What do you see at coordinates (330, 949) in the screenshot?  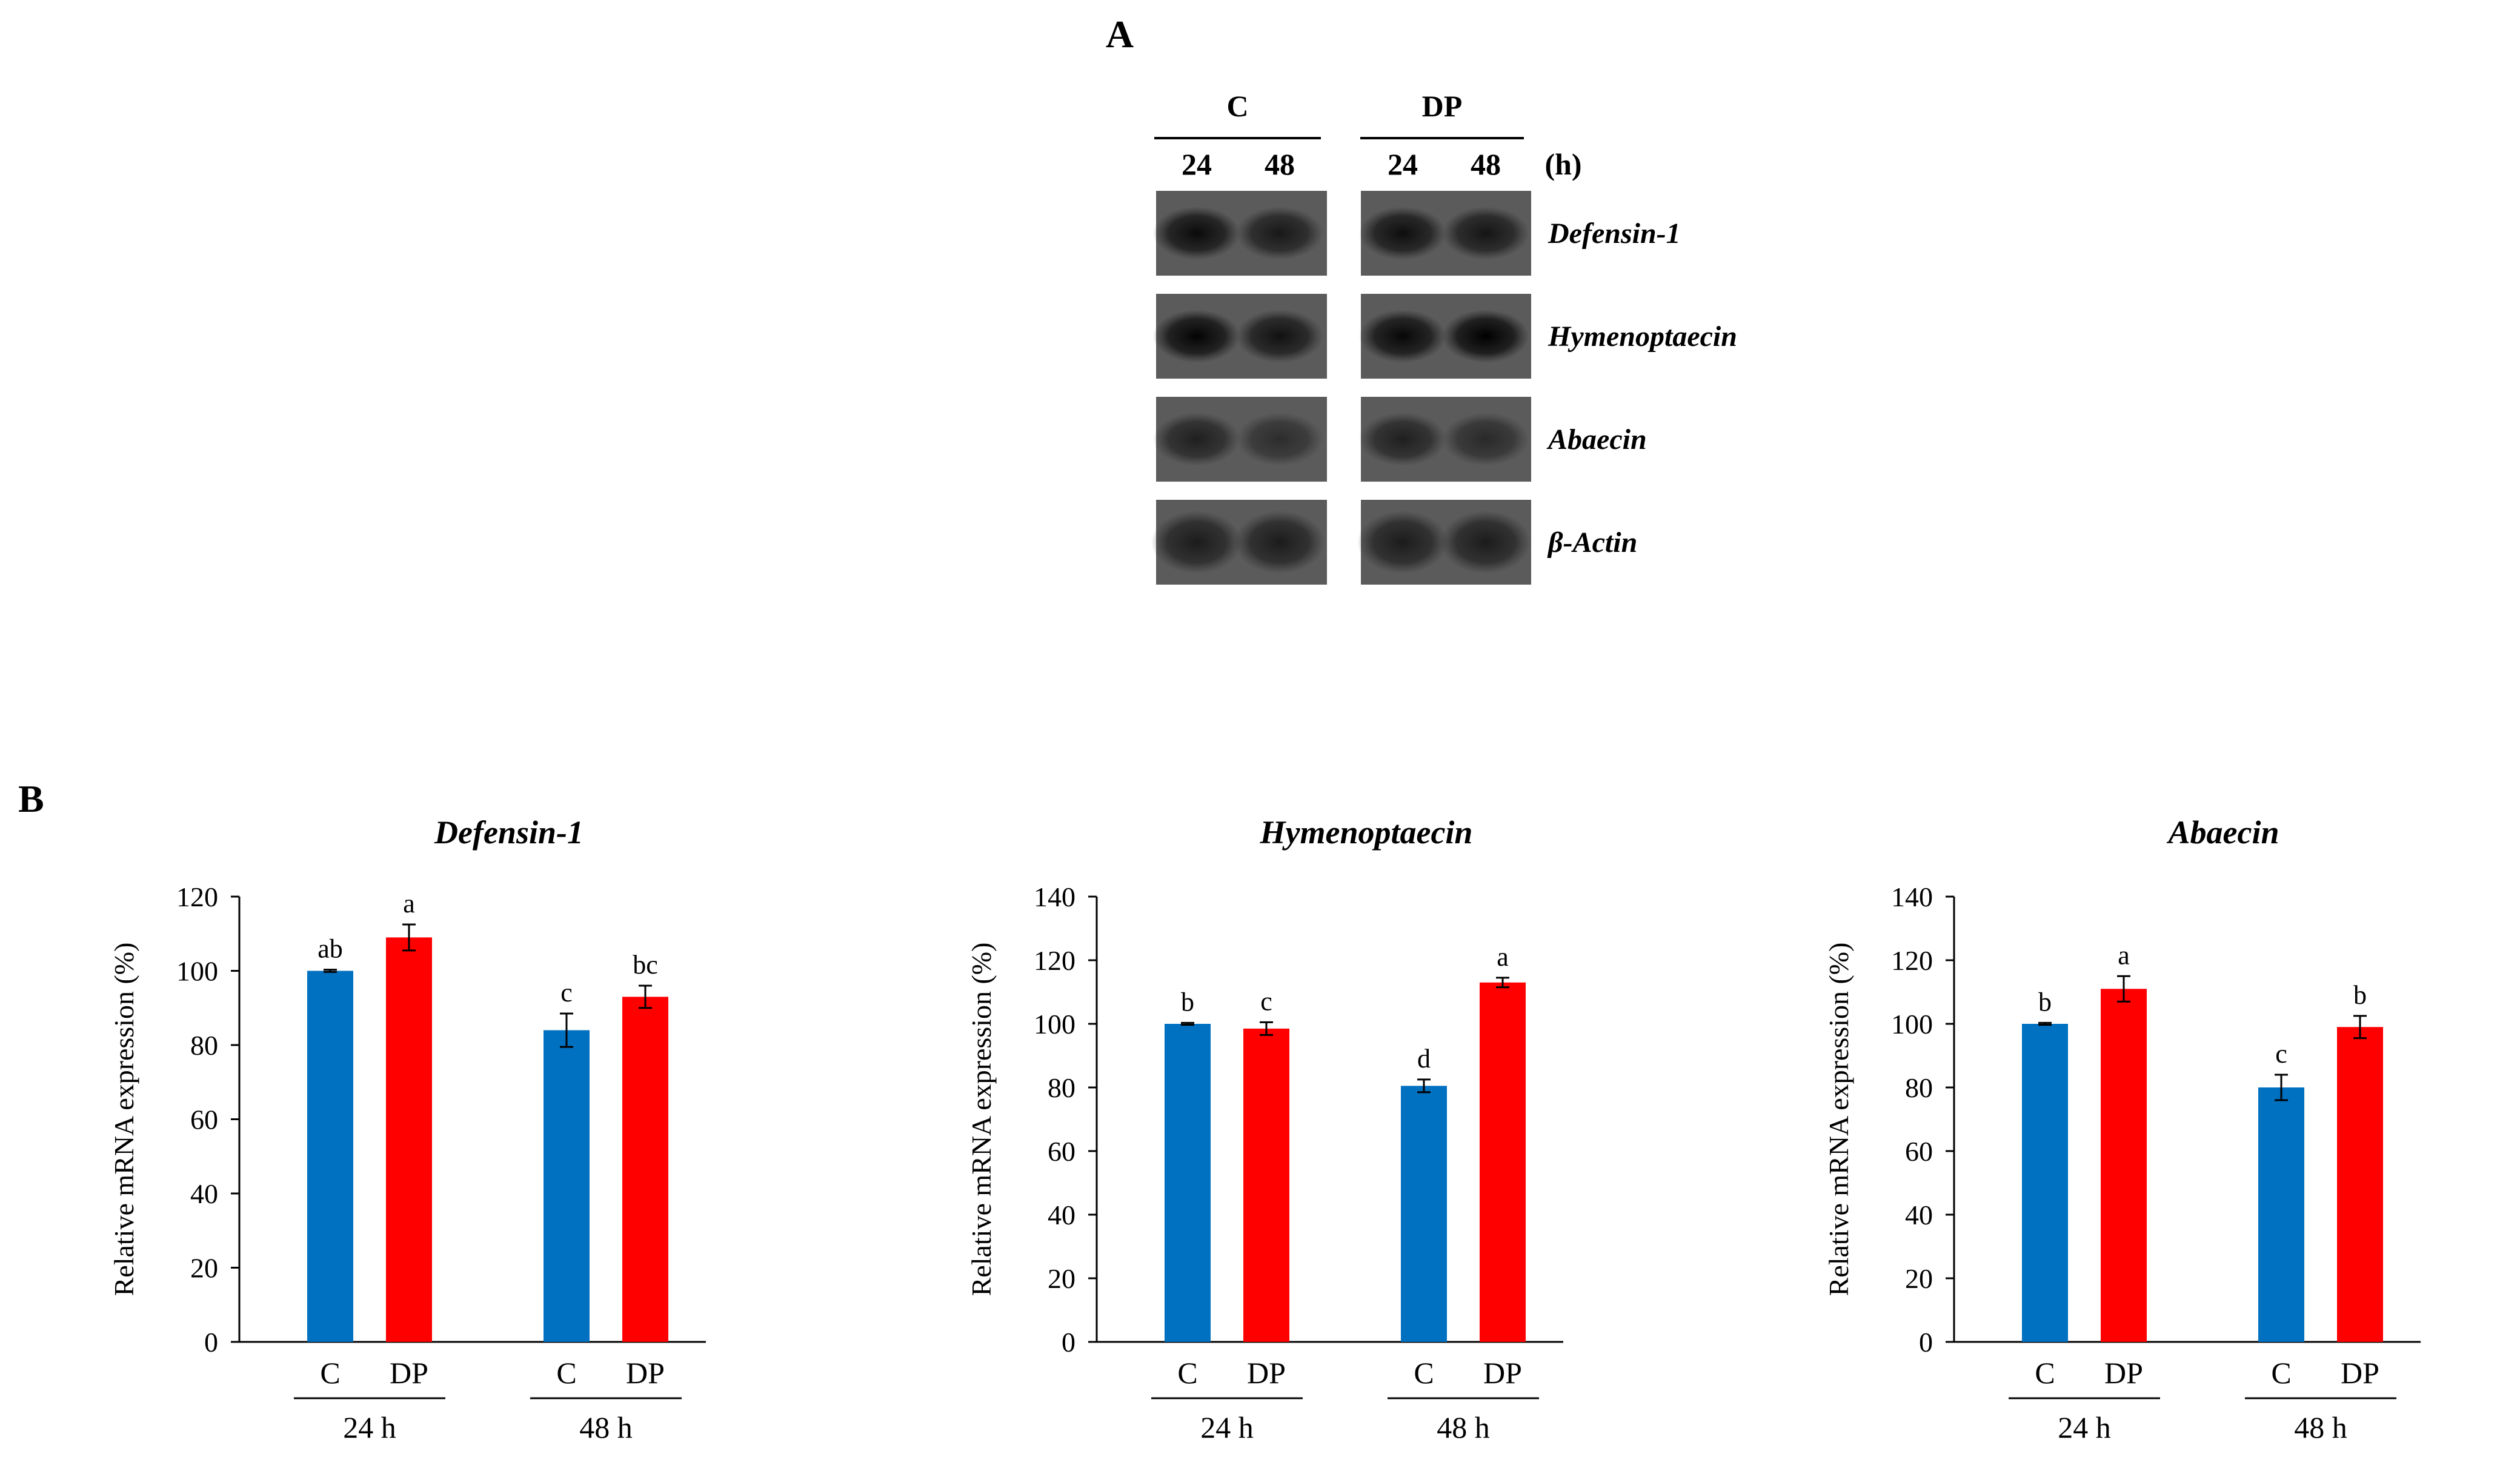 I see `significance-letter: ab` at bounding box center [330, 949].